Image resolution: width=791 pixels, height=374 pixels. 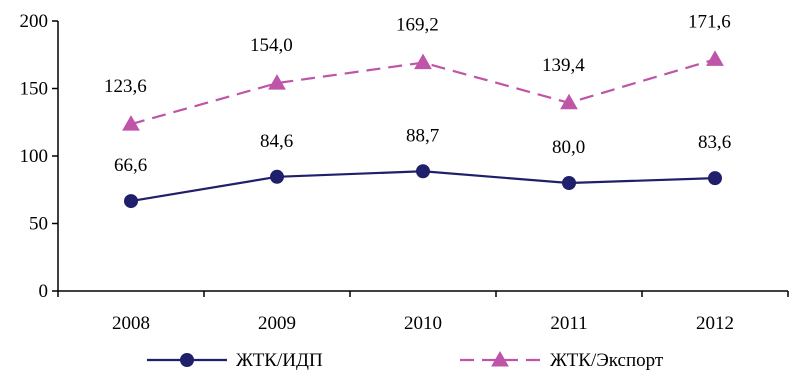 What do you see at coordinates (709, 21) in the screenshot?
I see `data-label: 171,6` at bounding box center [709, 21].